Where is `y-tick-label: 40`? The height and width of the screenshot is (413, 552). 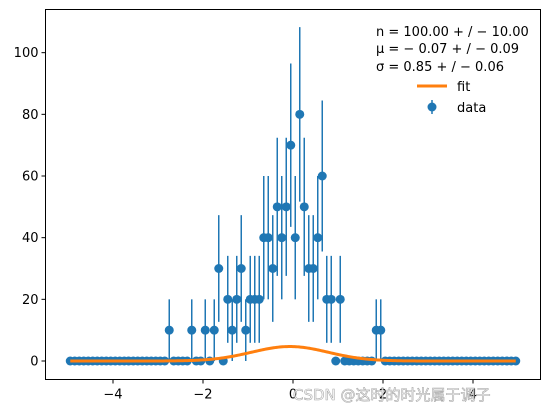
y-tick-label: 40 is located at coordinates (30, 238).